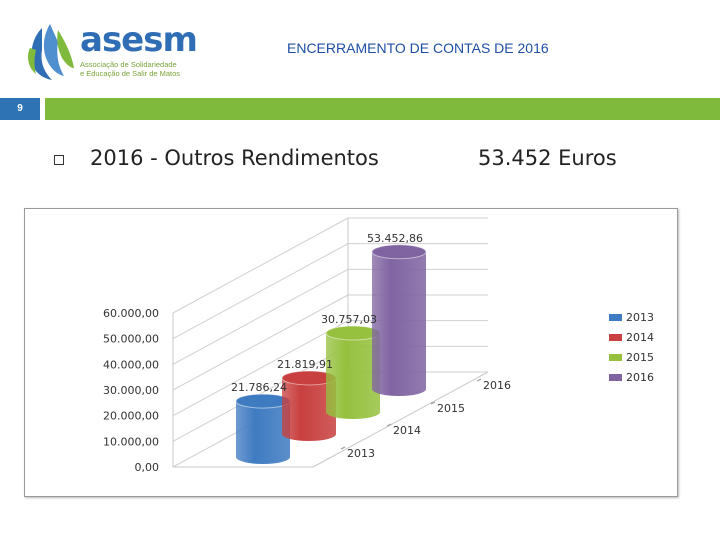 The width and height of the screenshot is (720, 540). Describe the element at coordinates (131, 416) in the screenshot. I see `y-tick-label: 20.000,00` at that location.